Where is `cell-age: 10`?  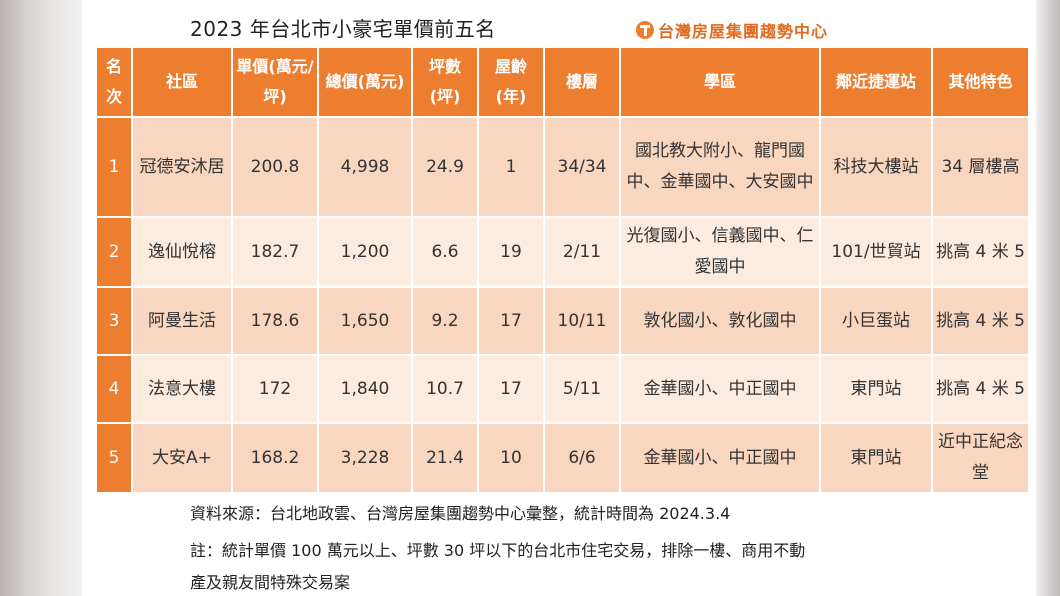
cell-age: 10 is located at coordinates (511, 458).